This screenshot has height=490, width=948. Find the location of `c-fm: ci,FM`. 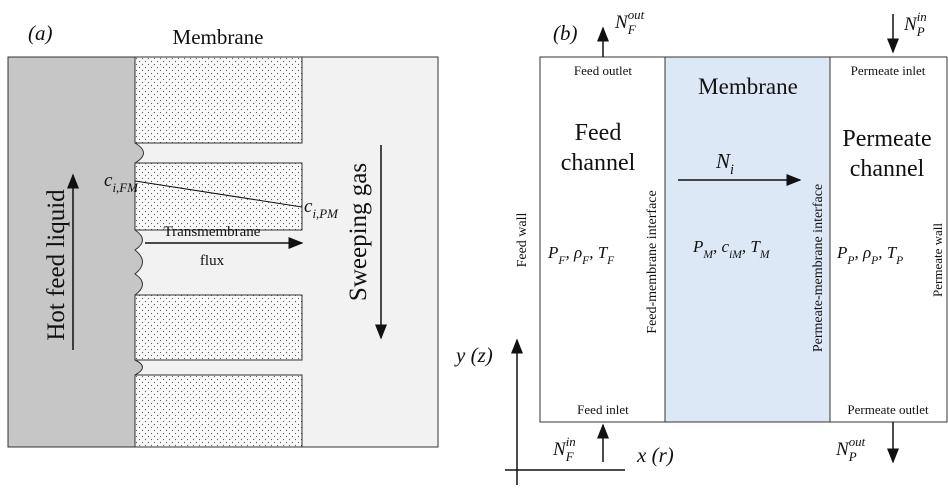

c-fm: ci,FM is located at coordinates (121, 182).